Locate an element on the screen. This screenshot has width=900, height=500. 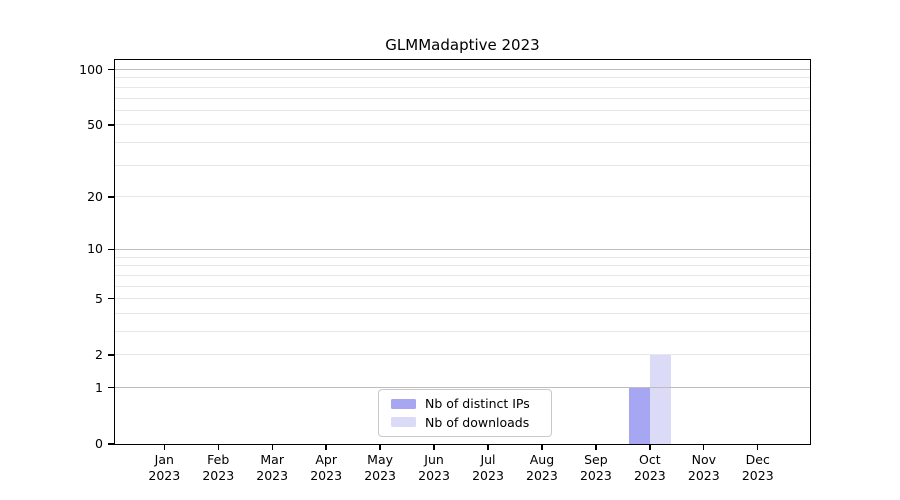
legend-item-distinct-ips: Nb of distinct IPs is located at coordinates (467, 404).